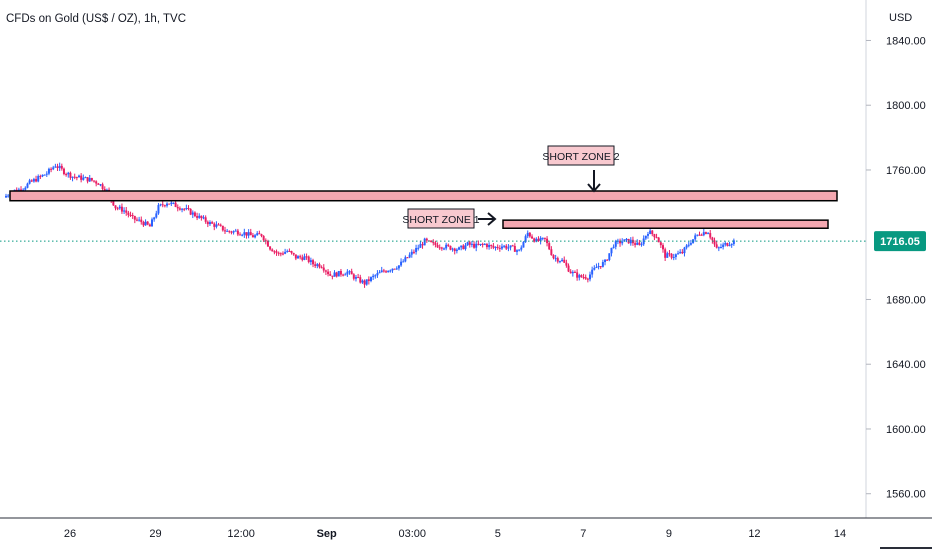  Describe the element at coordinates (906, 41) in the screenshot. I see `y-tick-label: 1840.00` at that location.